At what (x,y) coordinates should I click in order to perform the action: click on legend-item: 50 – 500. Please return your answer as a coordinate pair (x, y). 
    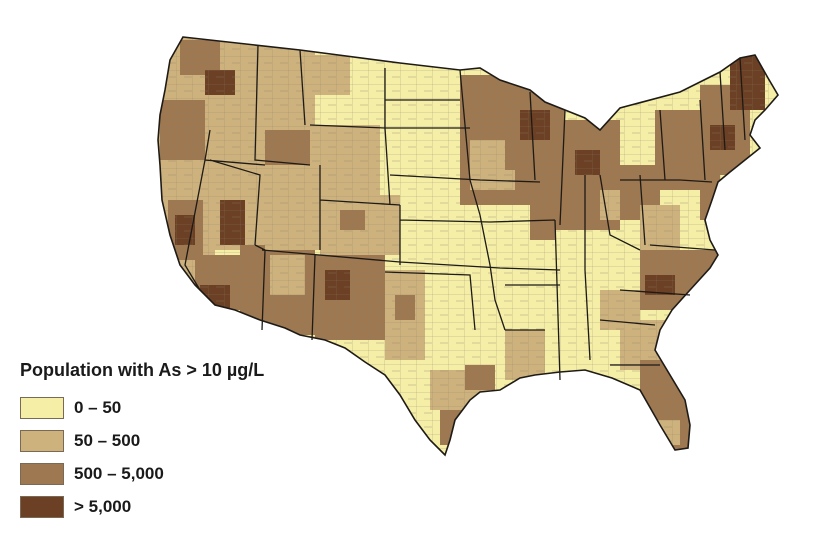
    Looking at the image, I should click on (142, 440).